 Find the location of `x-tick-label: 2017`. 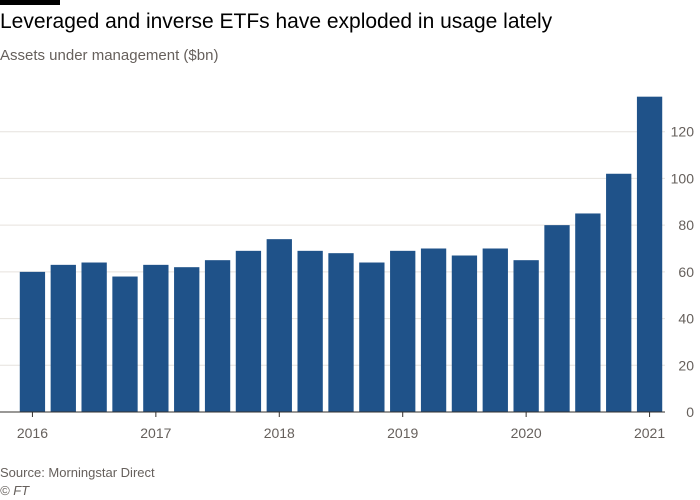

x-tick-label: 2017 is located at coordinates (155, 433).